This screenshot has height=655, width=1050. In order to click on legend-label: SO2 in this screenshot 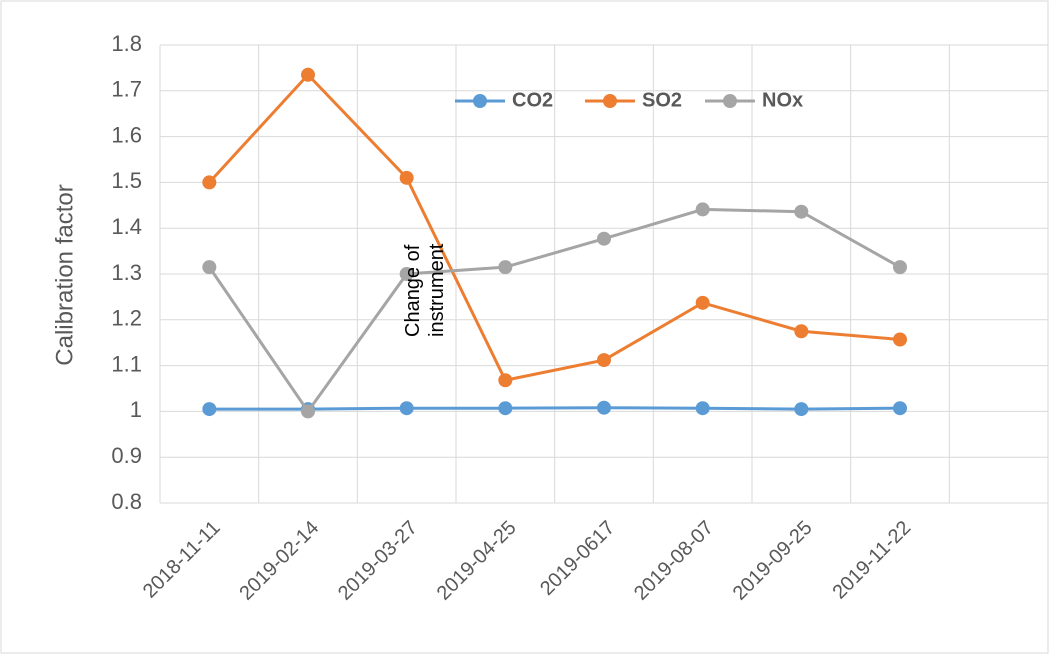, I will do `click(662, 100)`.